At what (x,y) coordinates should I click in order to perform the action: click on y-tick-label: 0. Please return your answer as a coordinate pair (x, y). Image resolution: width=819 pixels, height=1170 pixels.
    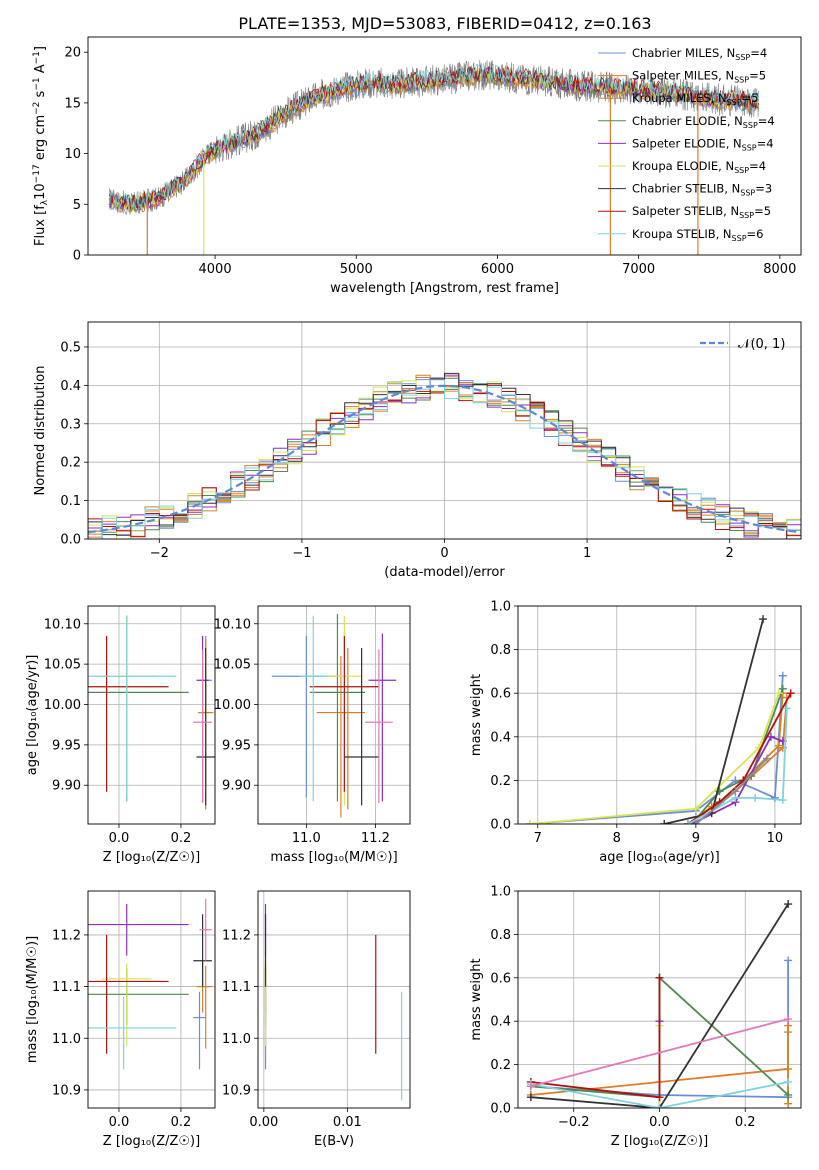
    Looking at the image, I should click on (77, 256).